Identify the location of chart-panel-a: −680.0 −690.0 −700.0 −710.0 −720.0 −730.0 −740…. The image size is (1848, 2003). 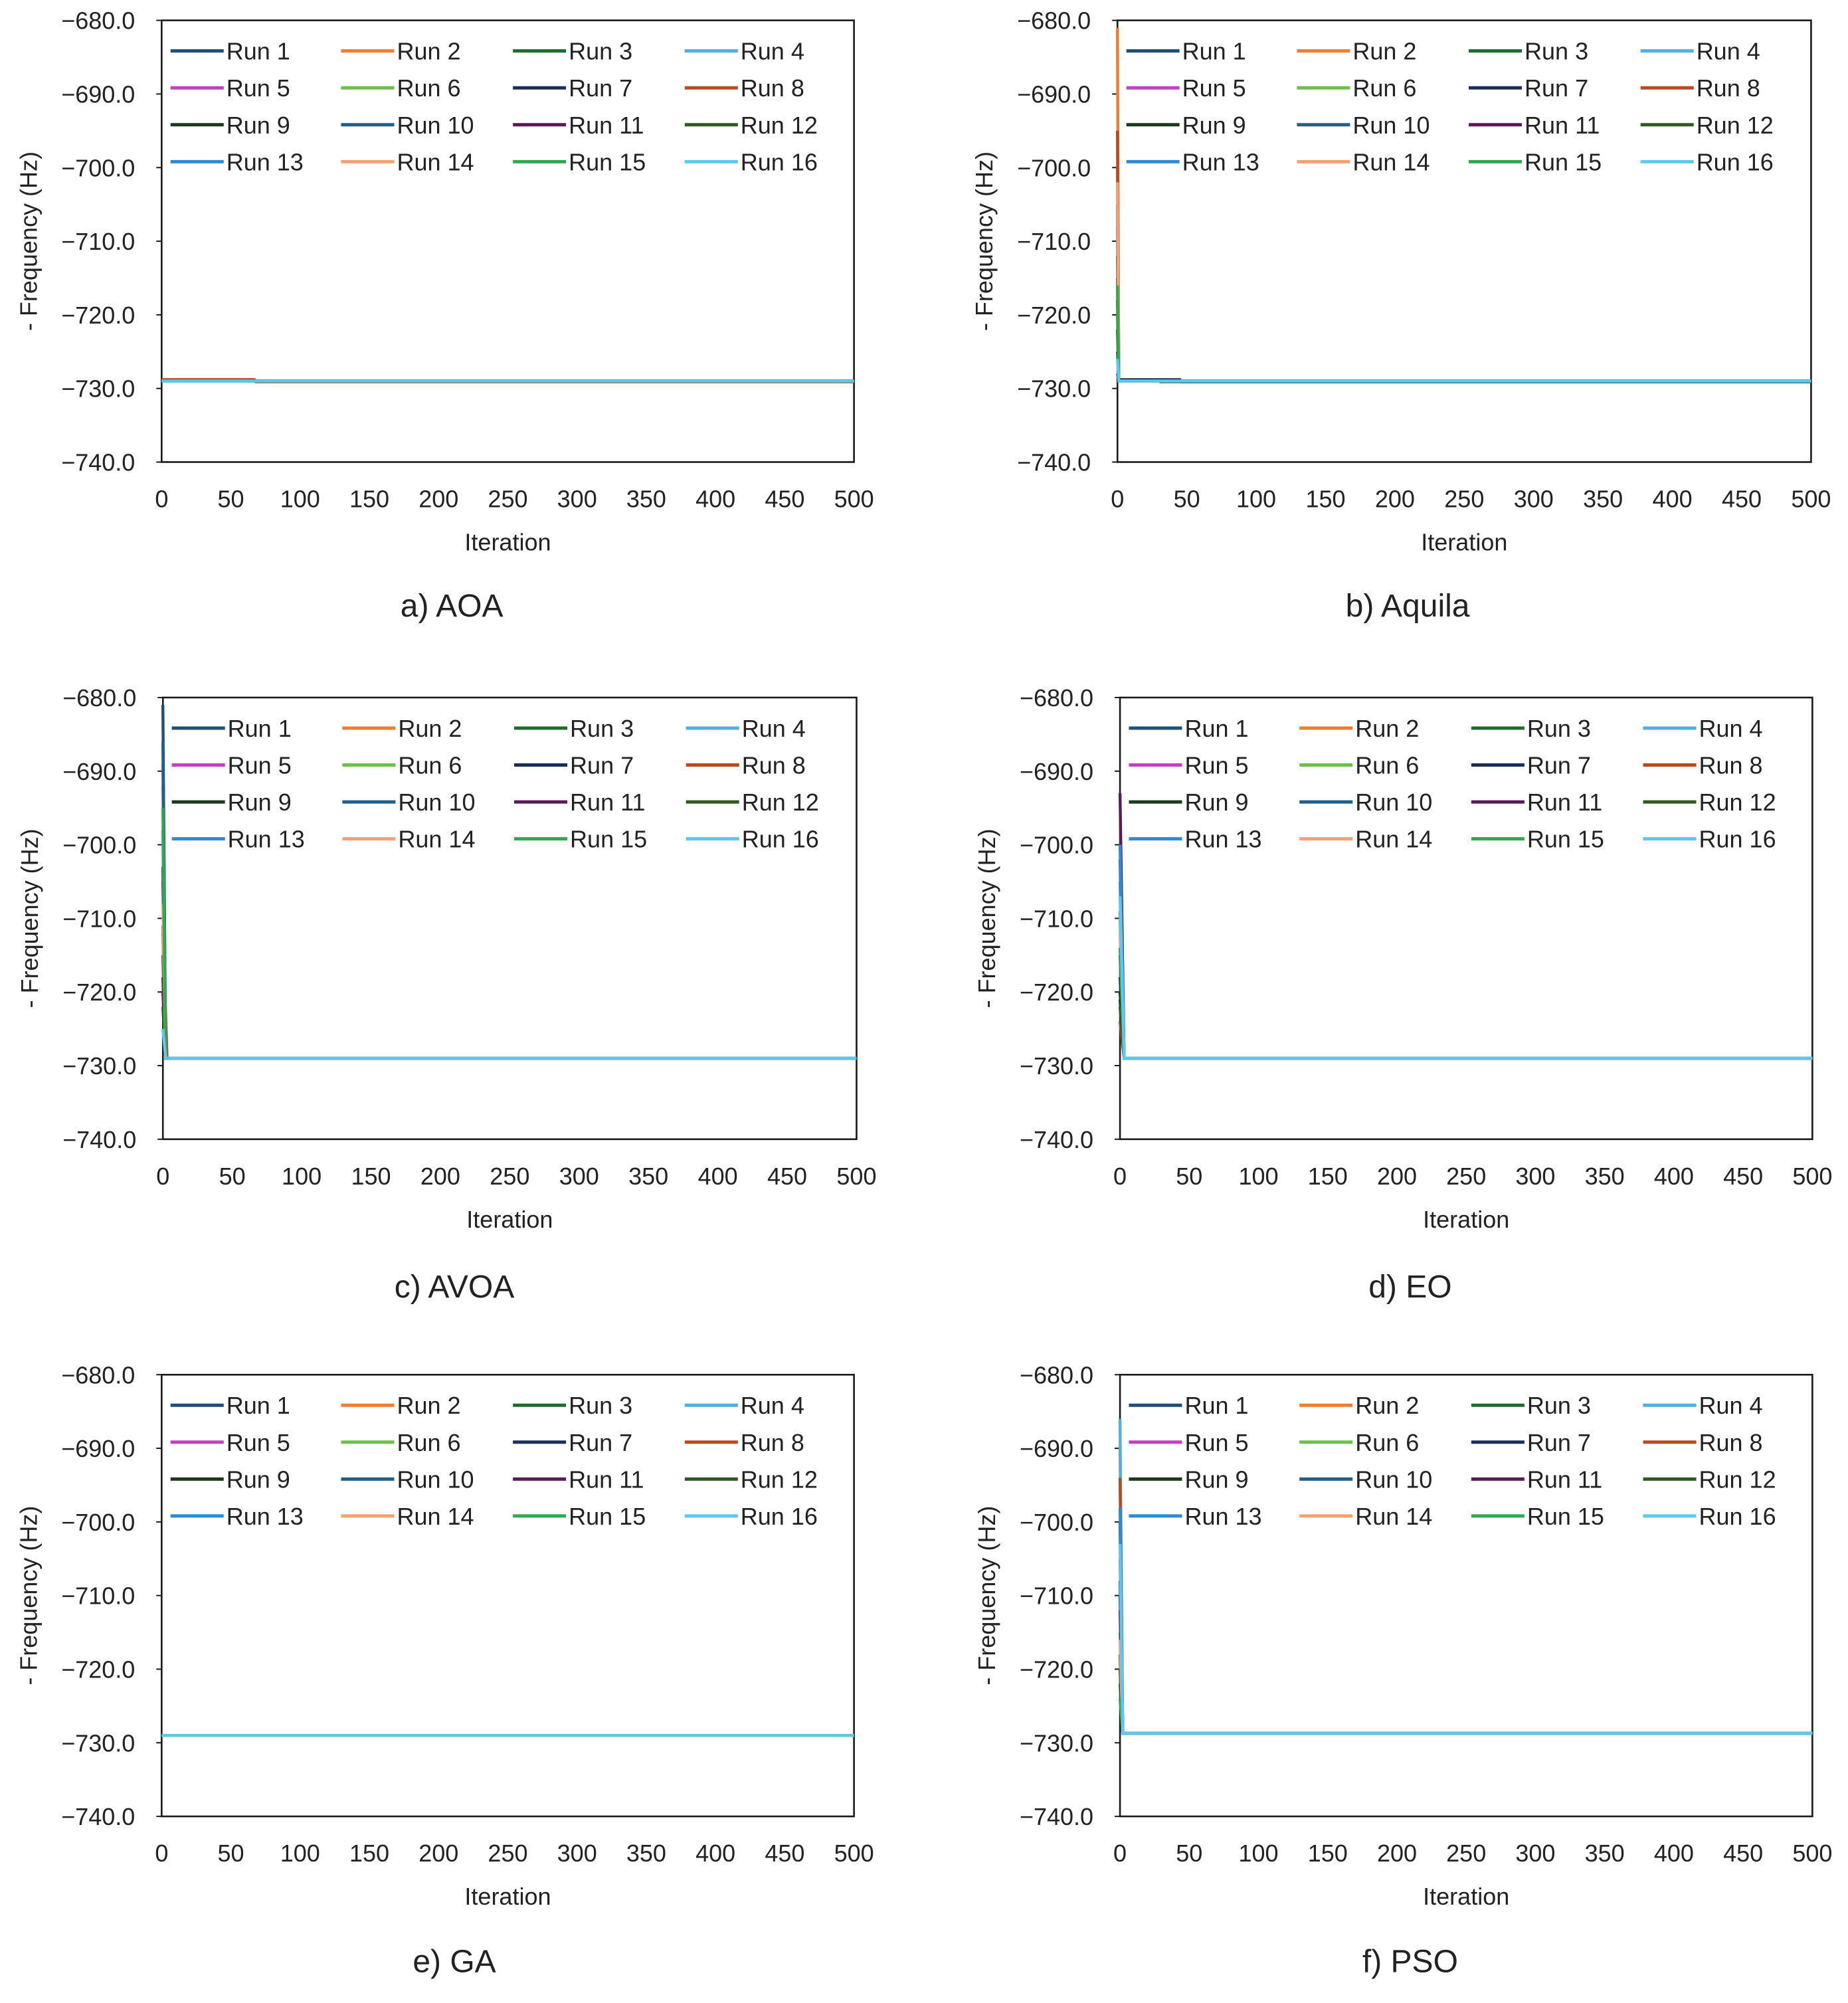
(444, 315).